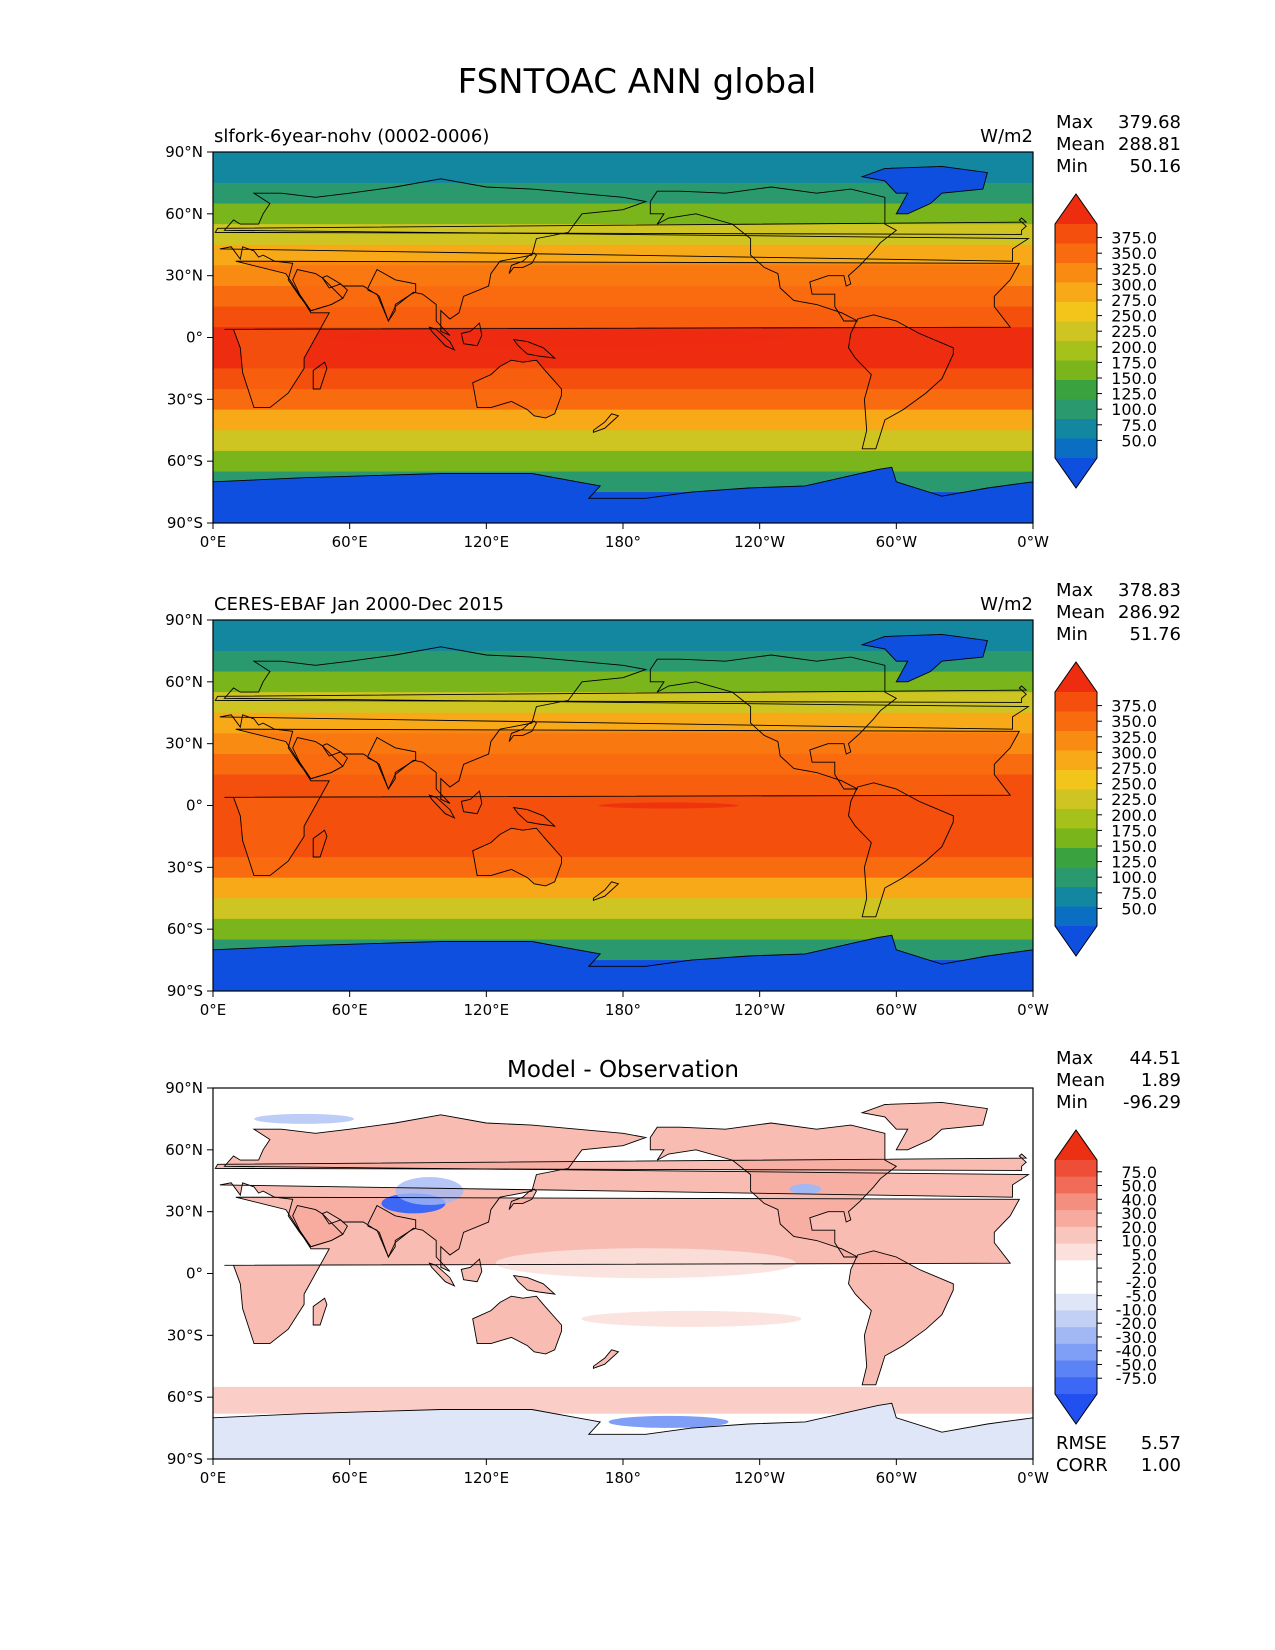 Image resolution: width=1275 pixels, height=1650 pixels. What do you see at coordinates (1144, 1268) in the screenshot?
I see `colorbar-tick-label: 2.0` at bounding box center [1144, 1268].